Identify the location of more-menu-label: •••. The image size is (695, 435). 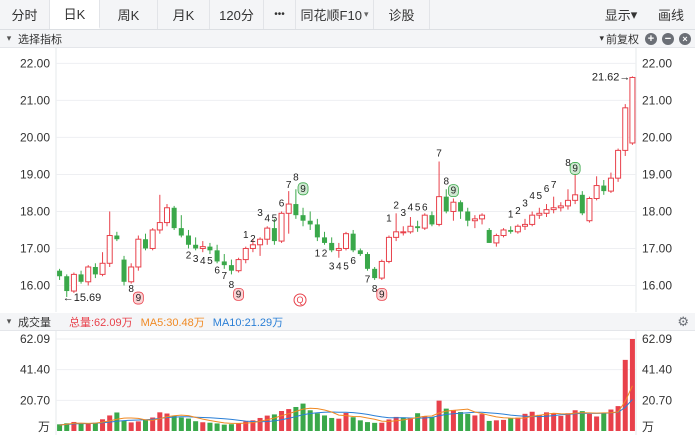
(279, 14).